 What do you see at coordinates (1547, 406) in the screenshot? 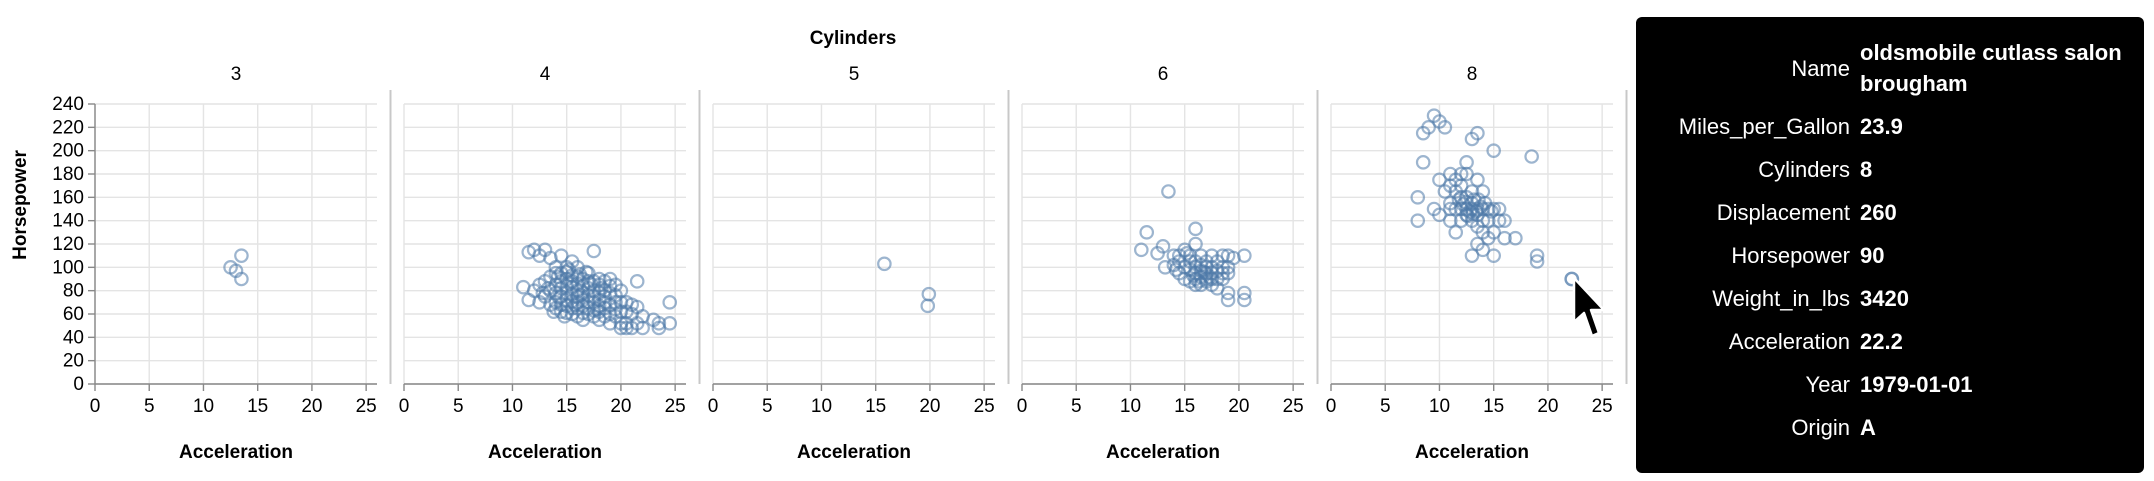
I see `x-tick-label: 20` at bounding box center [1547, 406].